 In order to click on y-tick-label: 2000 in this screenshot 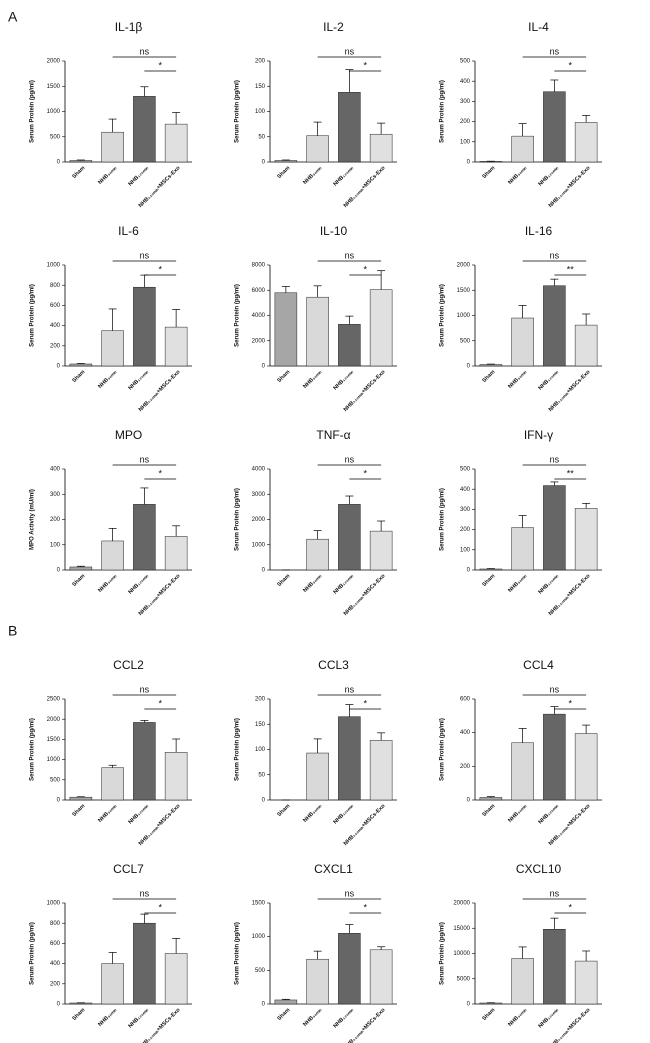, I will do `click(259, 341)`.